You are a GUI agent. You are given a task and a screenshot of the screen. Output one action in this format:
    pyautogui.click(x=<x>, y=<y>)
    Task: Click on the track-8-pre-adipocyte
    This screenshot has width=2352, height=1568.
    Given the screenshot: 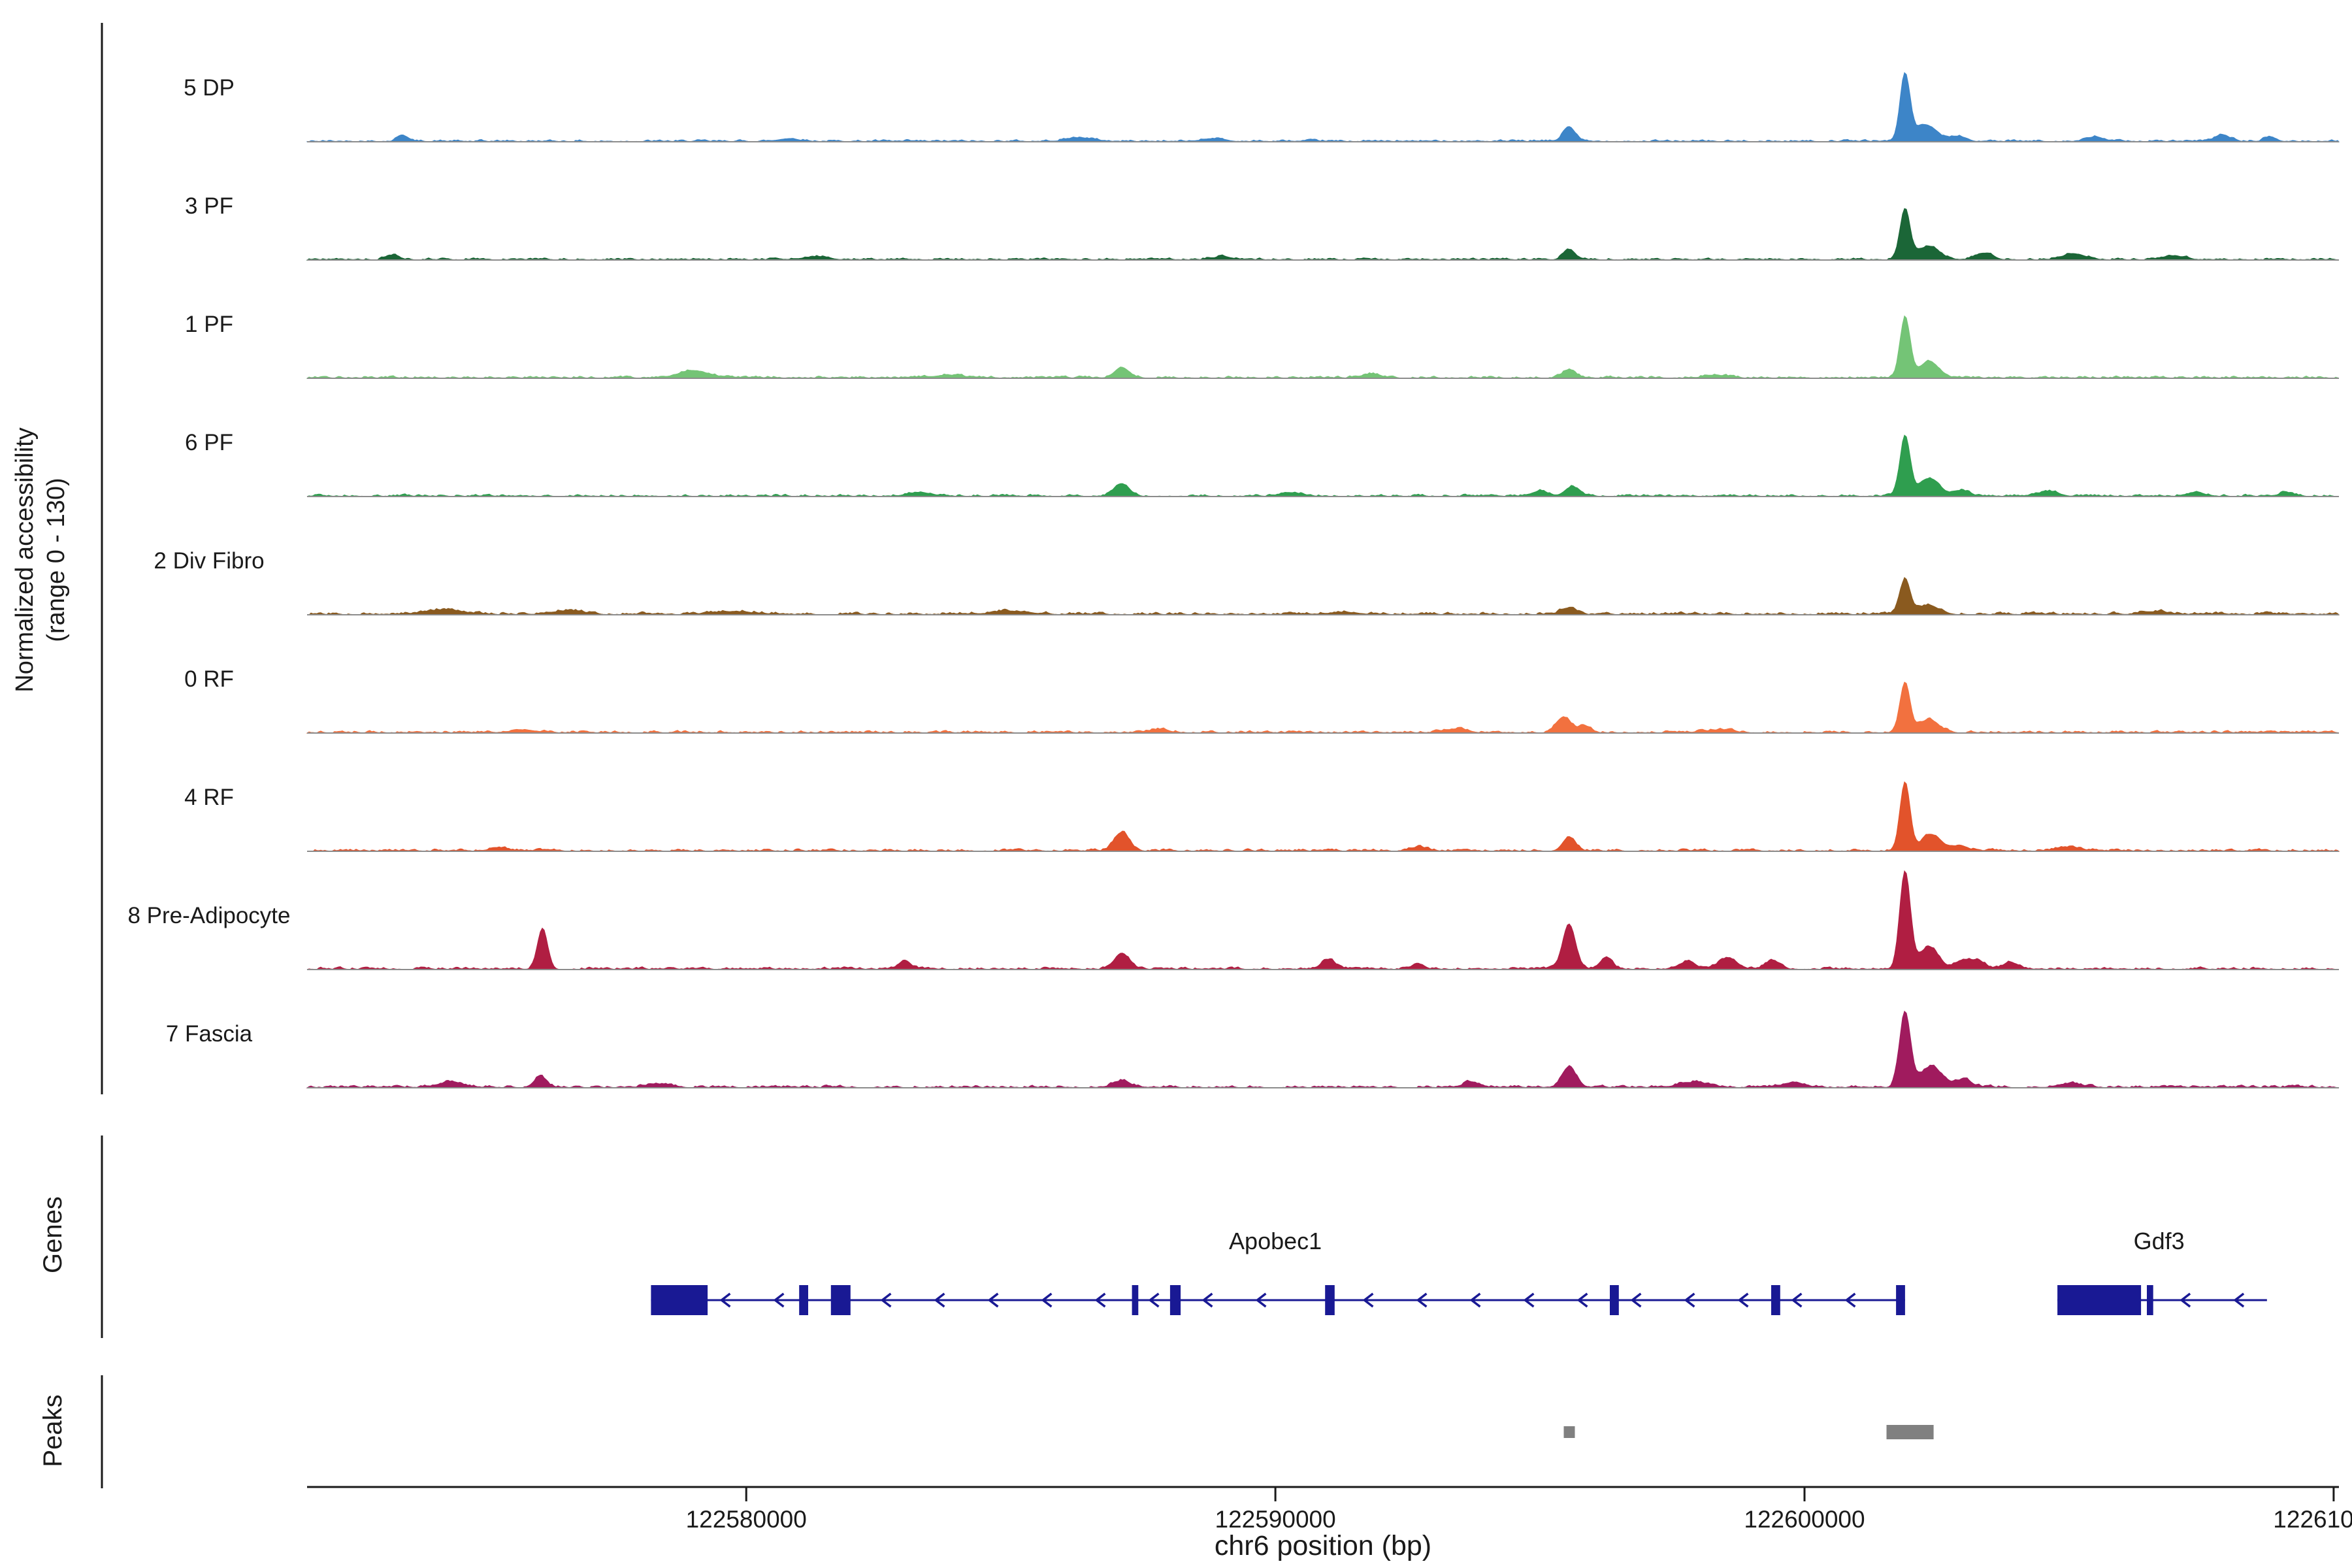 What is the action you would take?
    pyautogui.click(x=1323, y=920)
    